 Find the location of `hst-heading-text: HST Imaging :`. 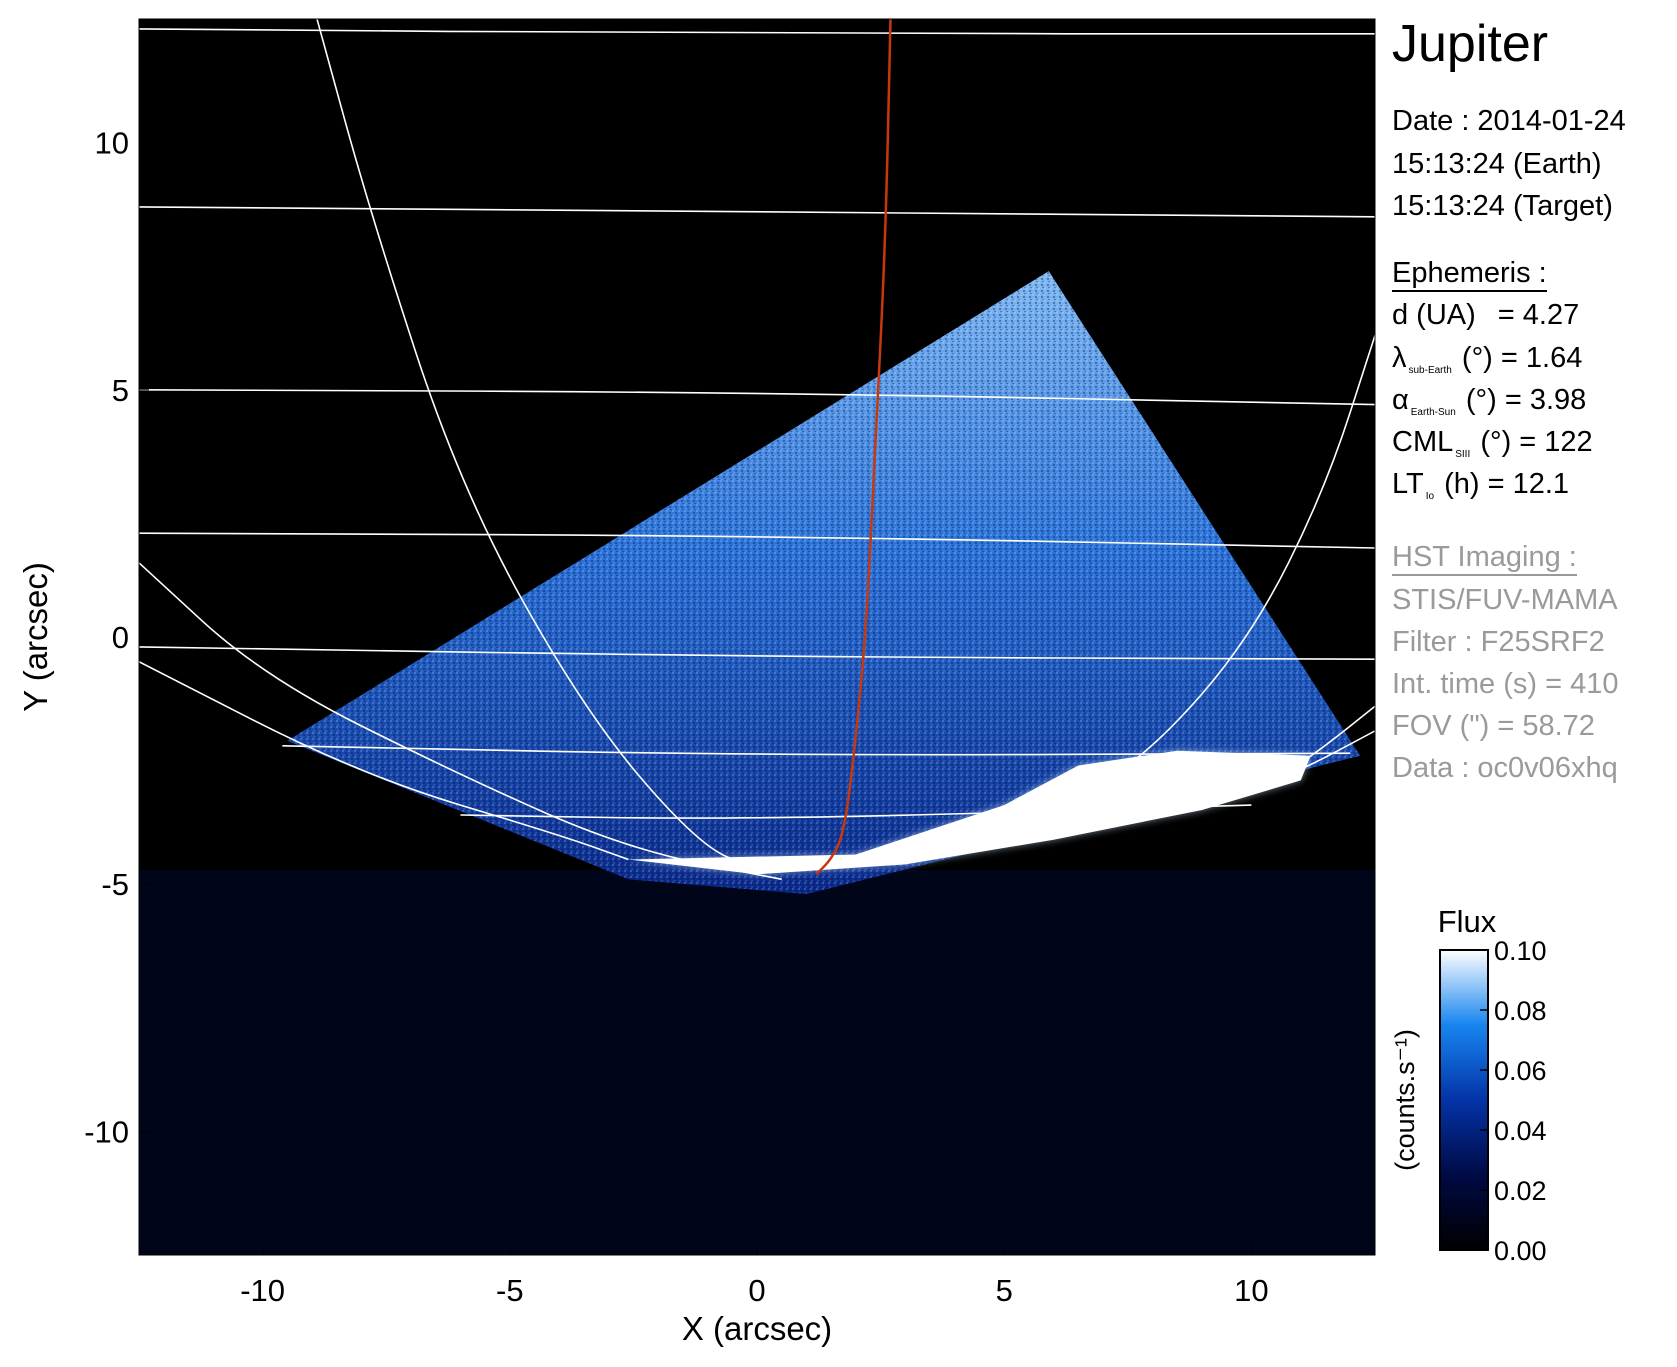

hst-heading-text: HST Imaging : is located at coordinates (1484, 558).